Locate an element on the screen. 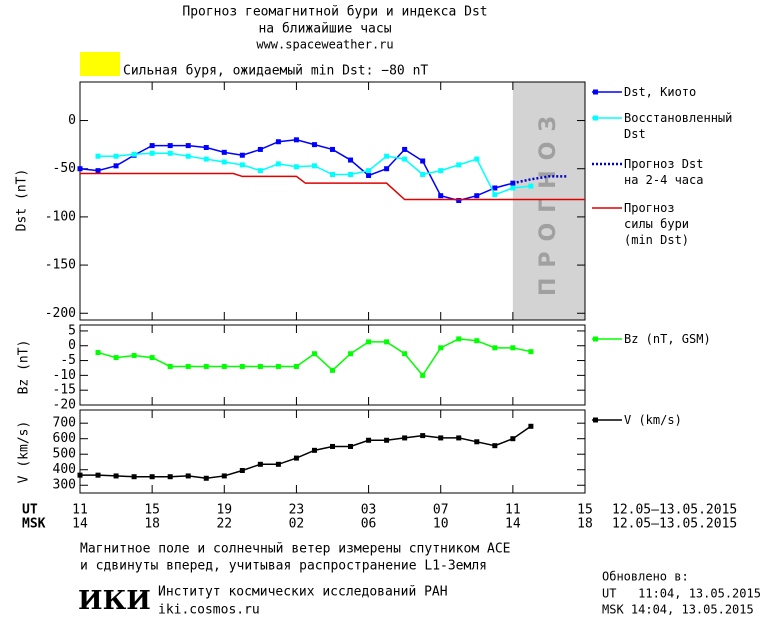  y-tick-label: 300 is located at coordinates (64, 485).